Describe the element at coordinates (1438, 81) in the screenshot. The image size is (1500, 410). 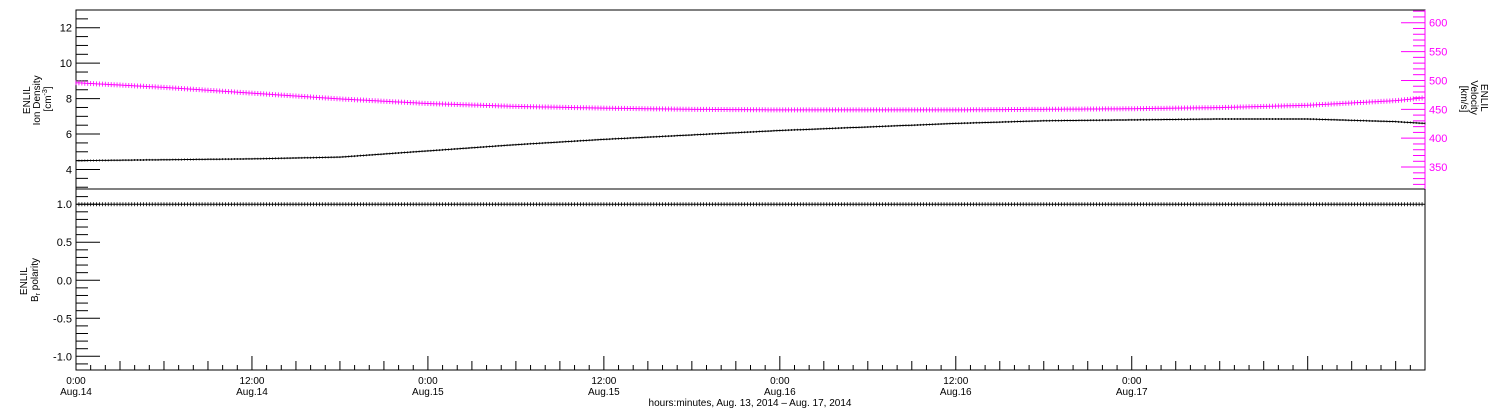
I see `velocity-tick-label: 500` at that location.